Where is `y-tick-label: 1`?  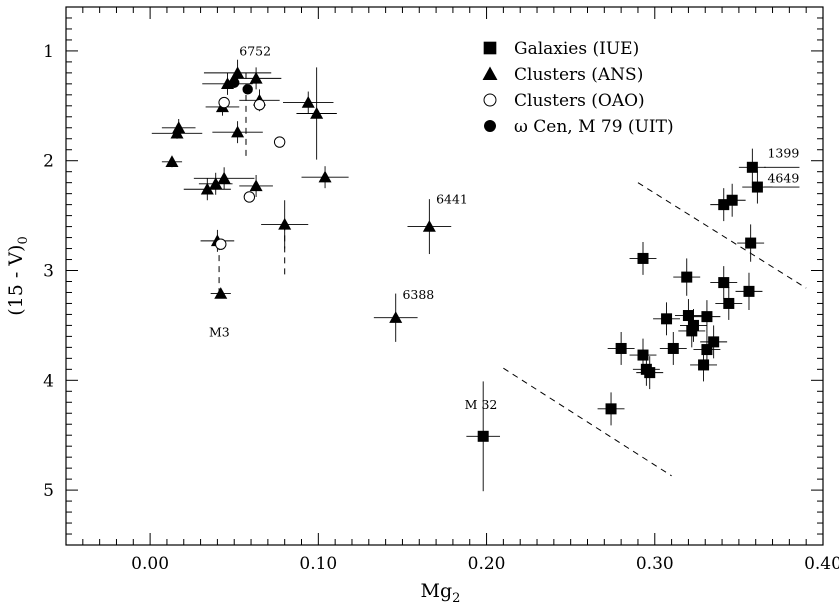
y-tick-label: 1 is located at coordinates (48, 52).